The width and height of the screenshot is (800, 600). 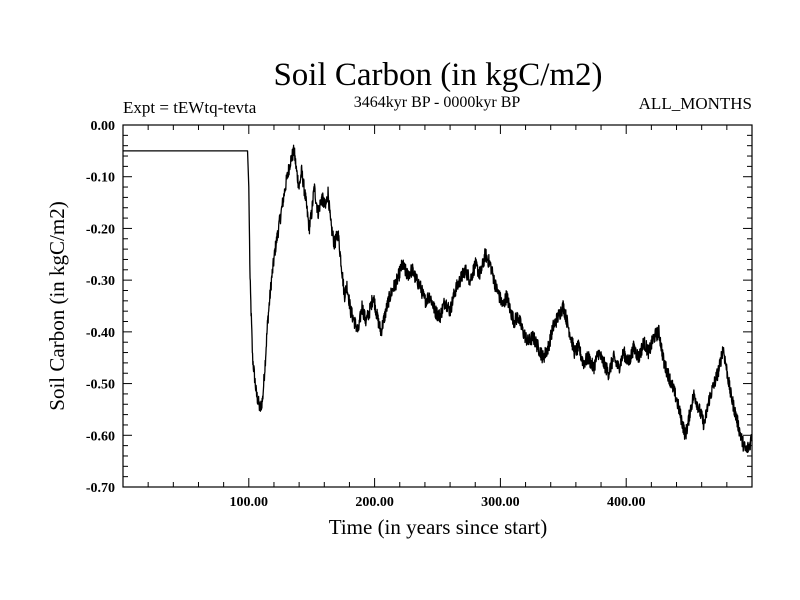 I want to click on y-tick-label: -0.50, so click(x=100, y=385).